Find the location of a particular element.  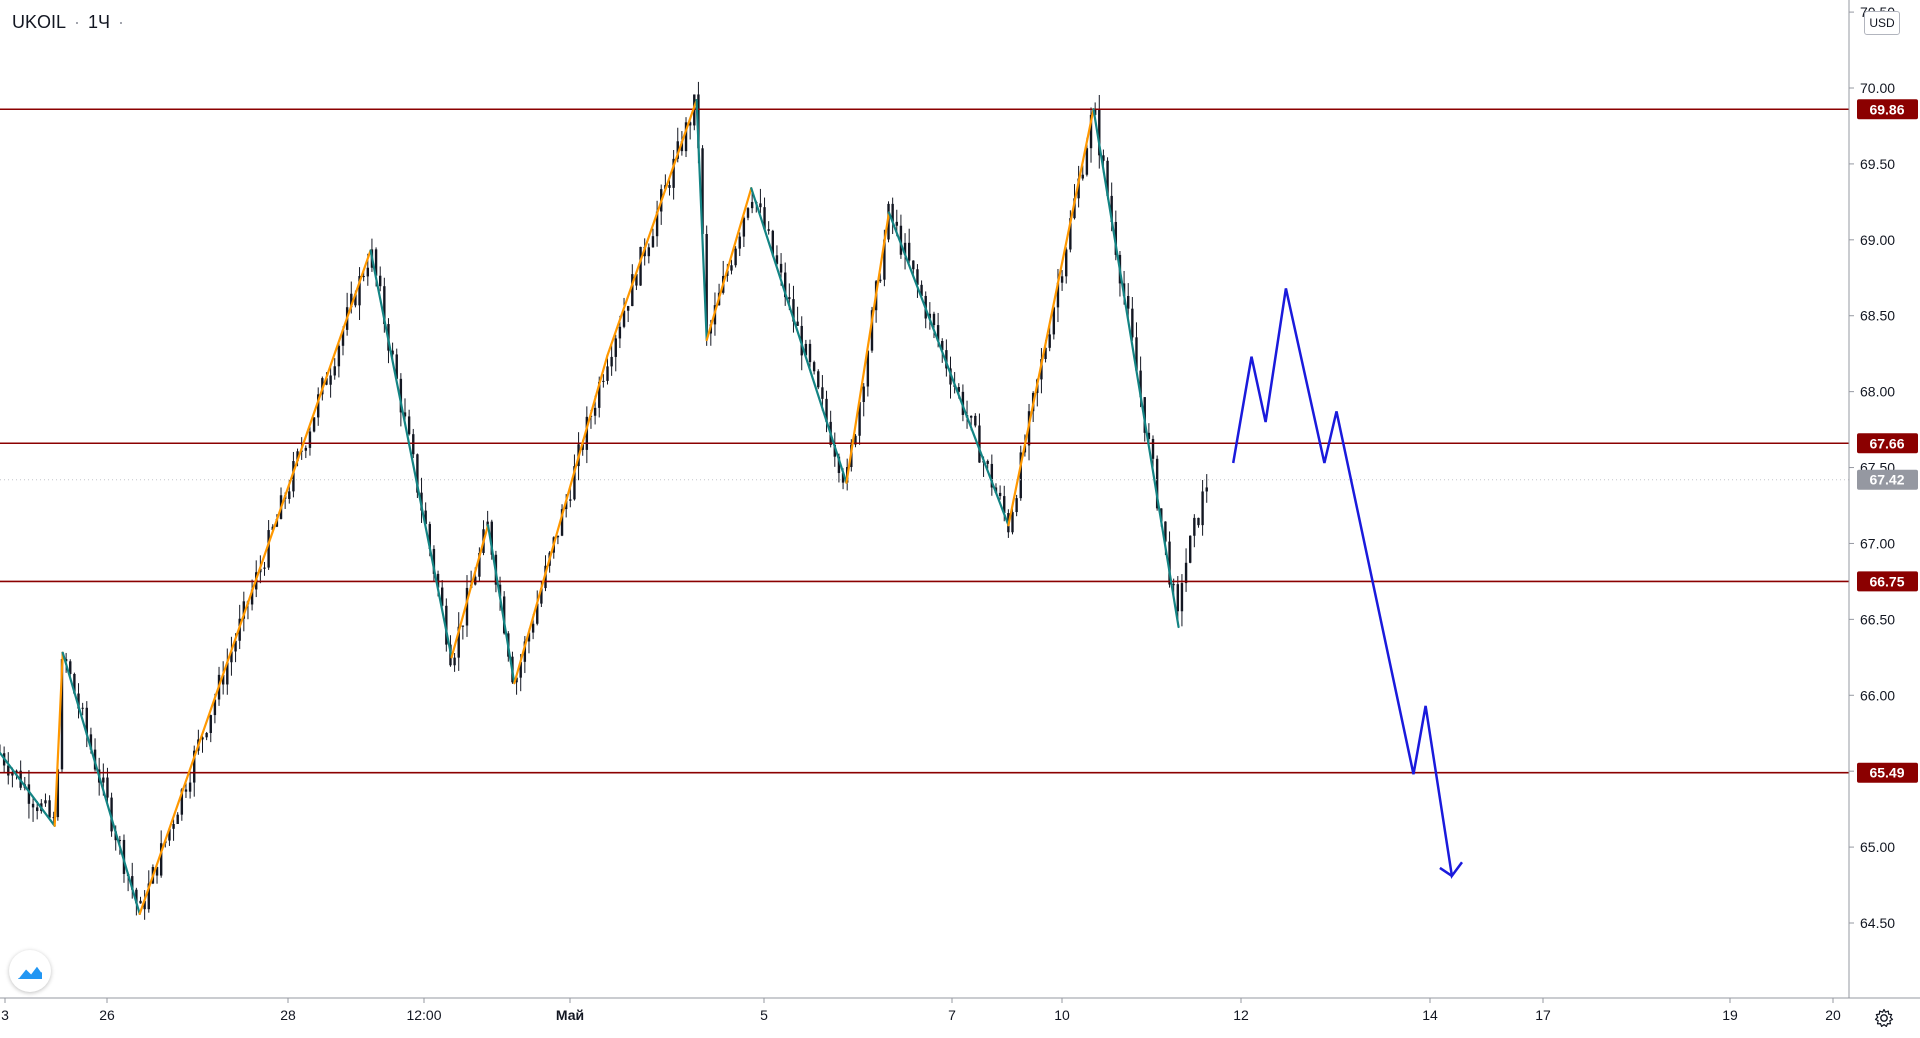

time-tick-label: Май is located at coordinates (570, 1015).